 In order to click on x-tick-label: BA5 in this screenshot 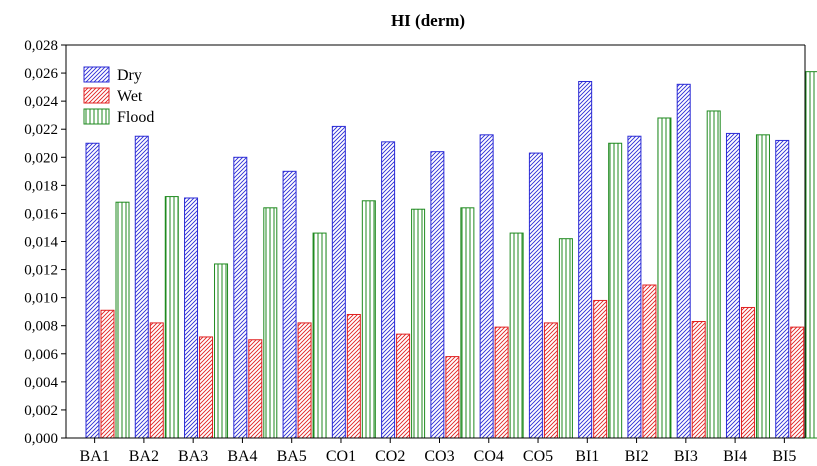, I will do `click(292, 456)`.